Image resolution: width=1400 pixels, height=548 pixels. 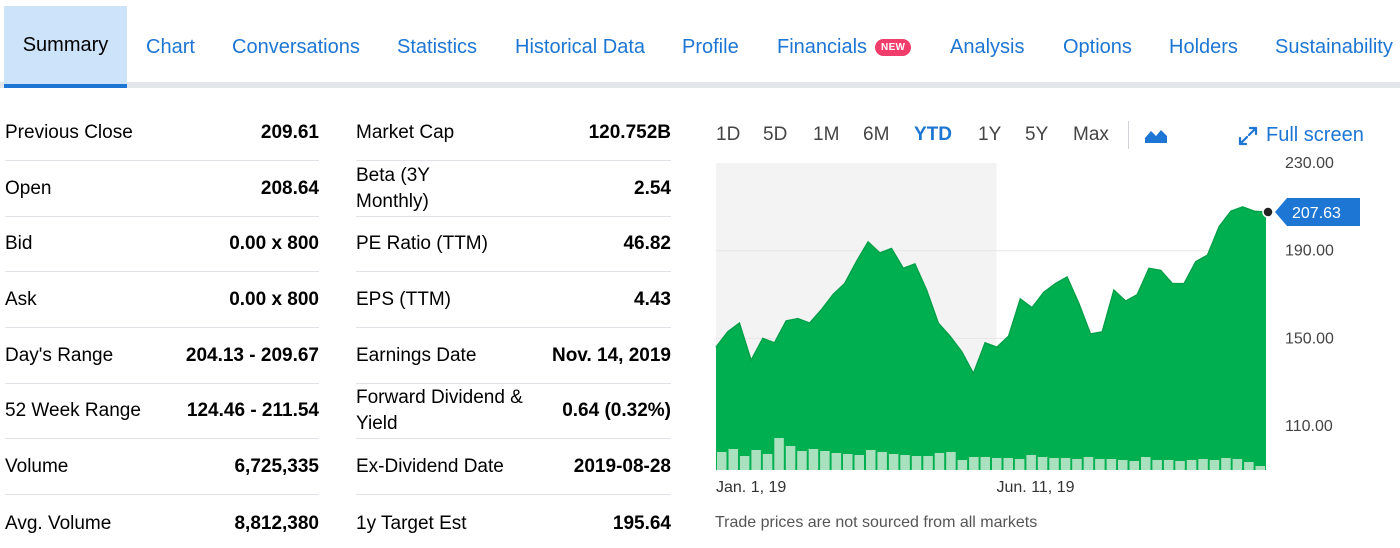 I want to click on y-tick-label: 150.00, so click(x=1309, y=338).